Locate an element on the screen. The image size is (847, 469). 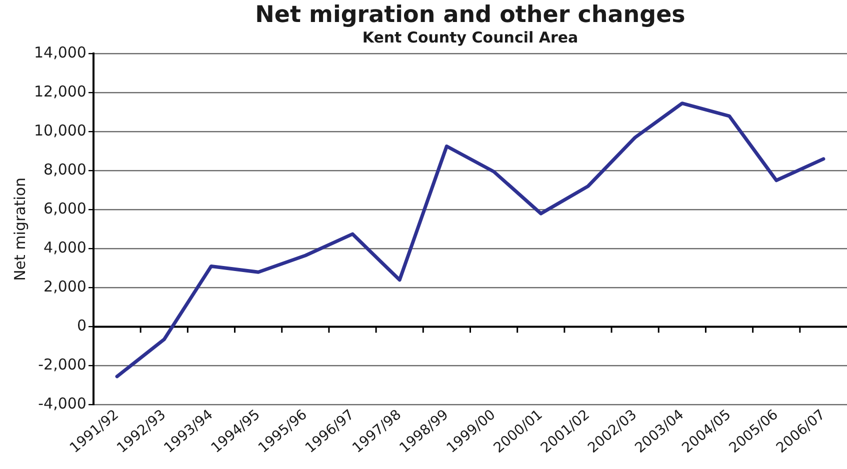
y-tick-label: 10,000 is located at coordinates (60, 131).